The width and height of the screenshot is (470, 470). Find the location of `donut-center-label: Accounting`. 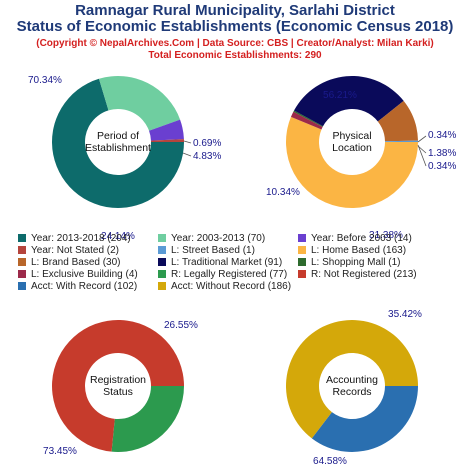

donut-center-label: Accounting is located at coordinates (352, 380).